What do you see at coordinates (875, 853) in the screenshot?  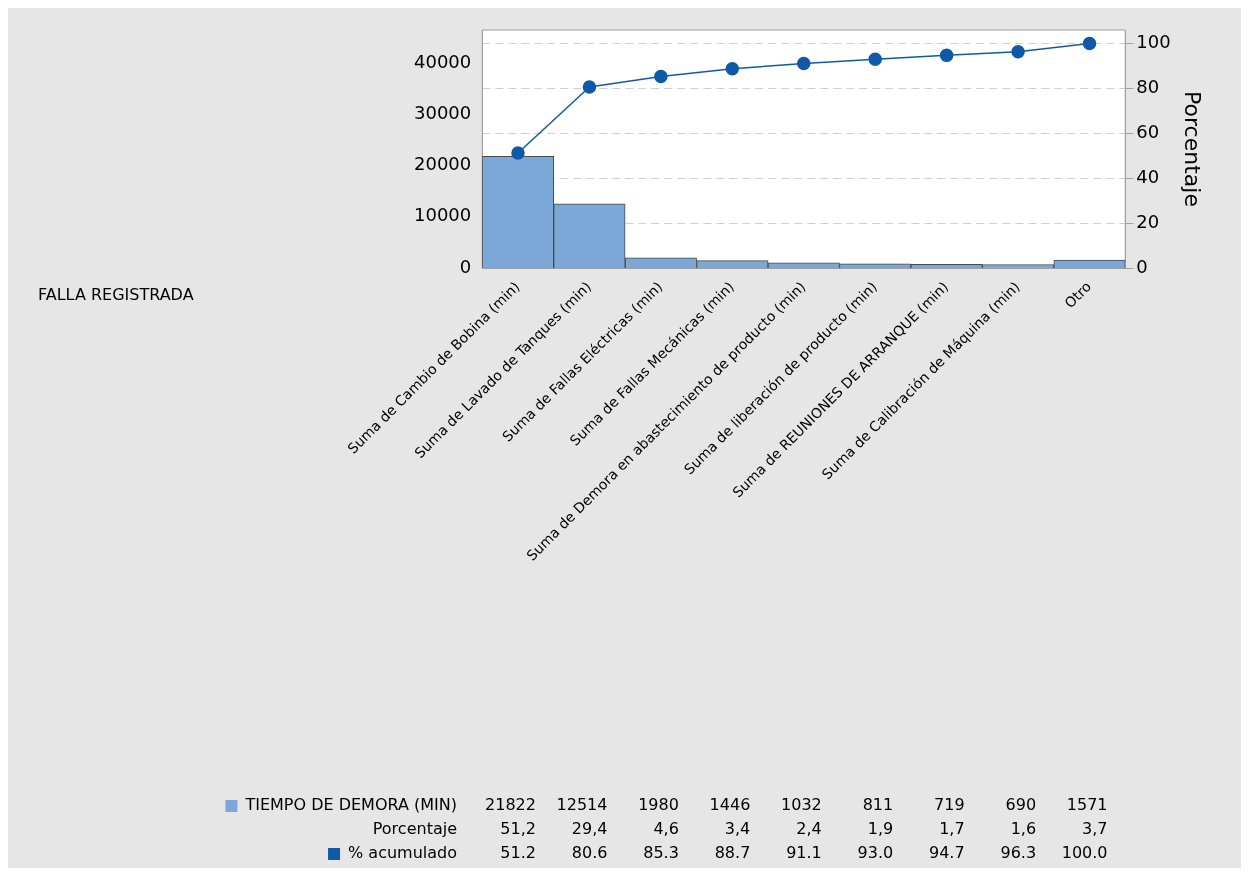 I see `data-label: 93.0` at bounding box center [875, 853].